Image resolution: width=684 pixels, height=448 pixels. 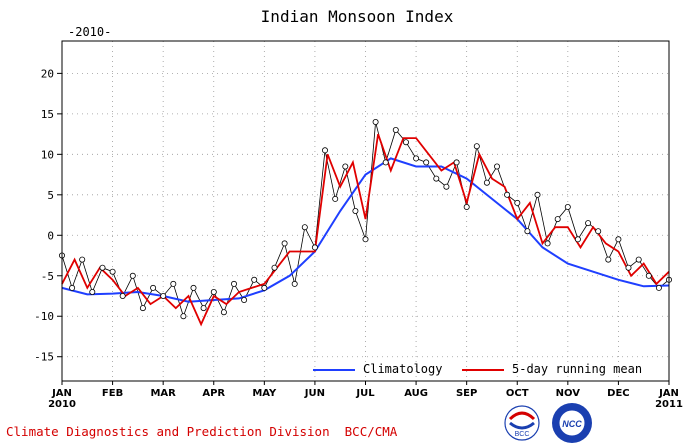 I want to click on y-tick-label: 20, so click(x=47, y=73).